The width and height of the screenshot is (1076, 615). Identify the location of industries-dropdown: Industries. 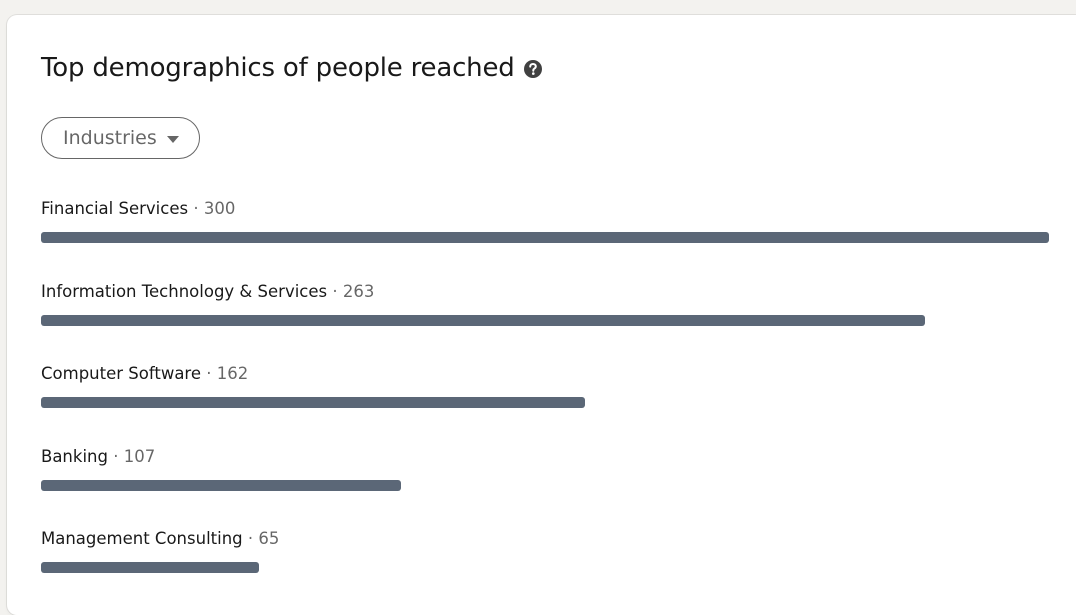
(120, 138).